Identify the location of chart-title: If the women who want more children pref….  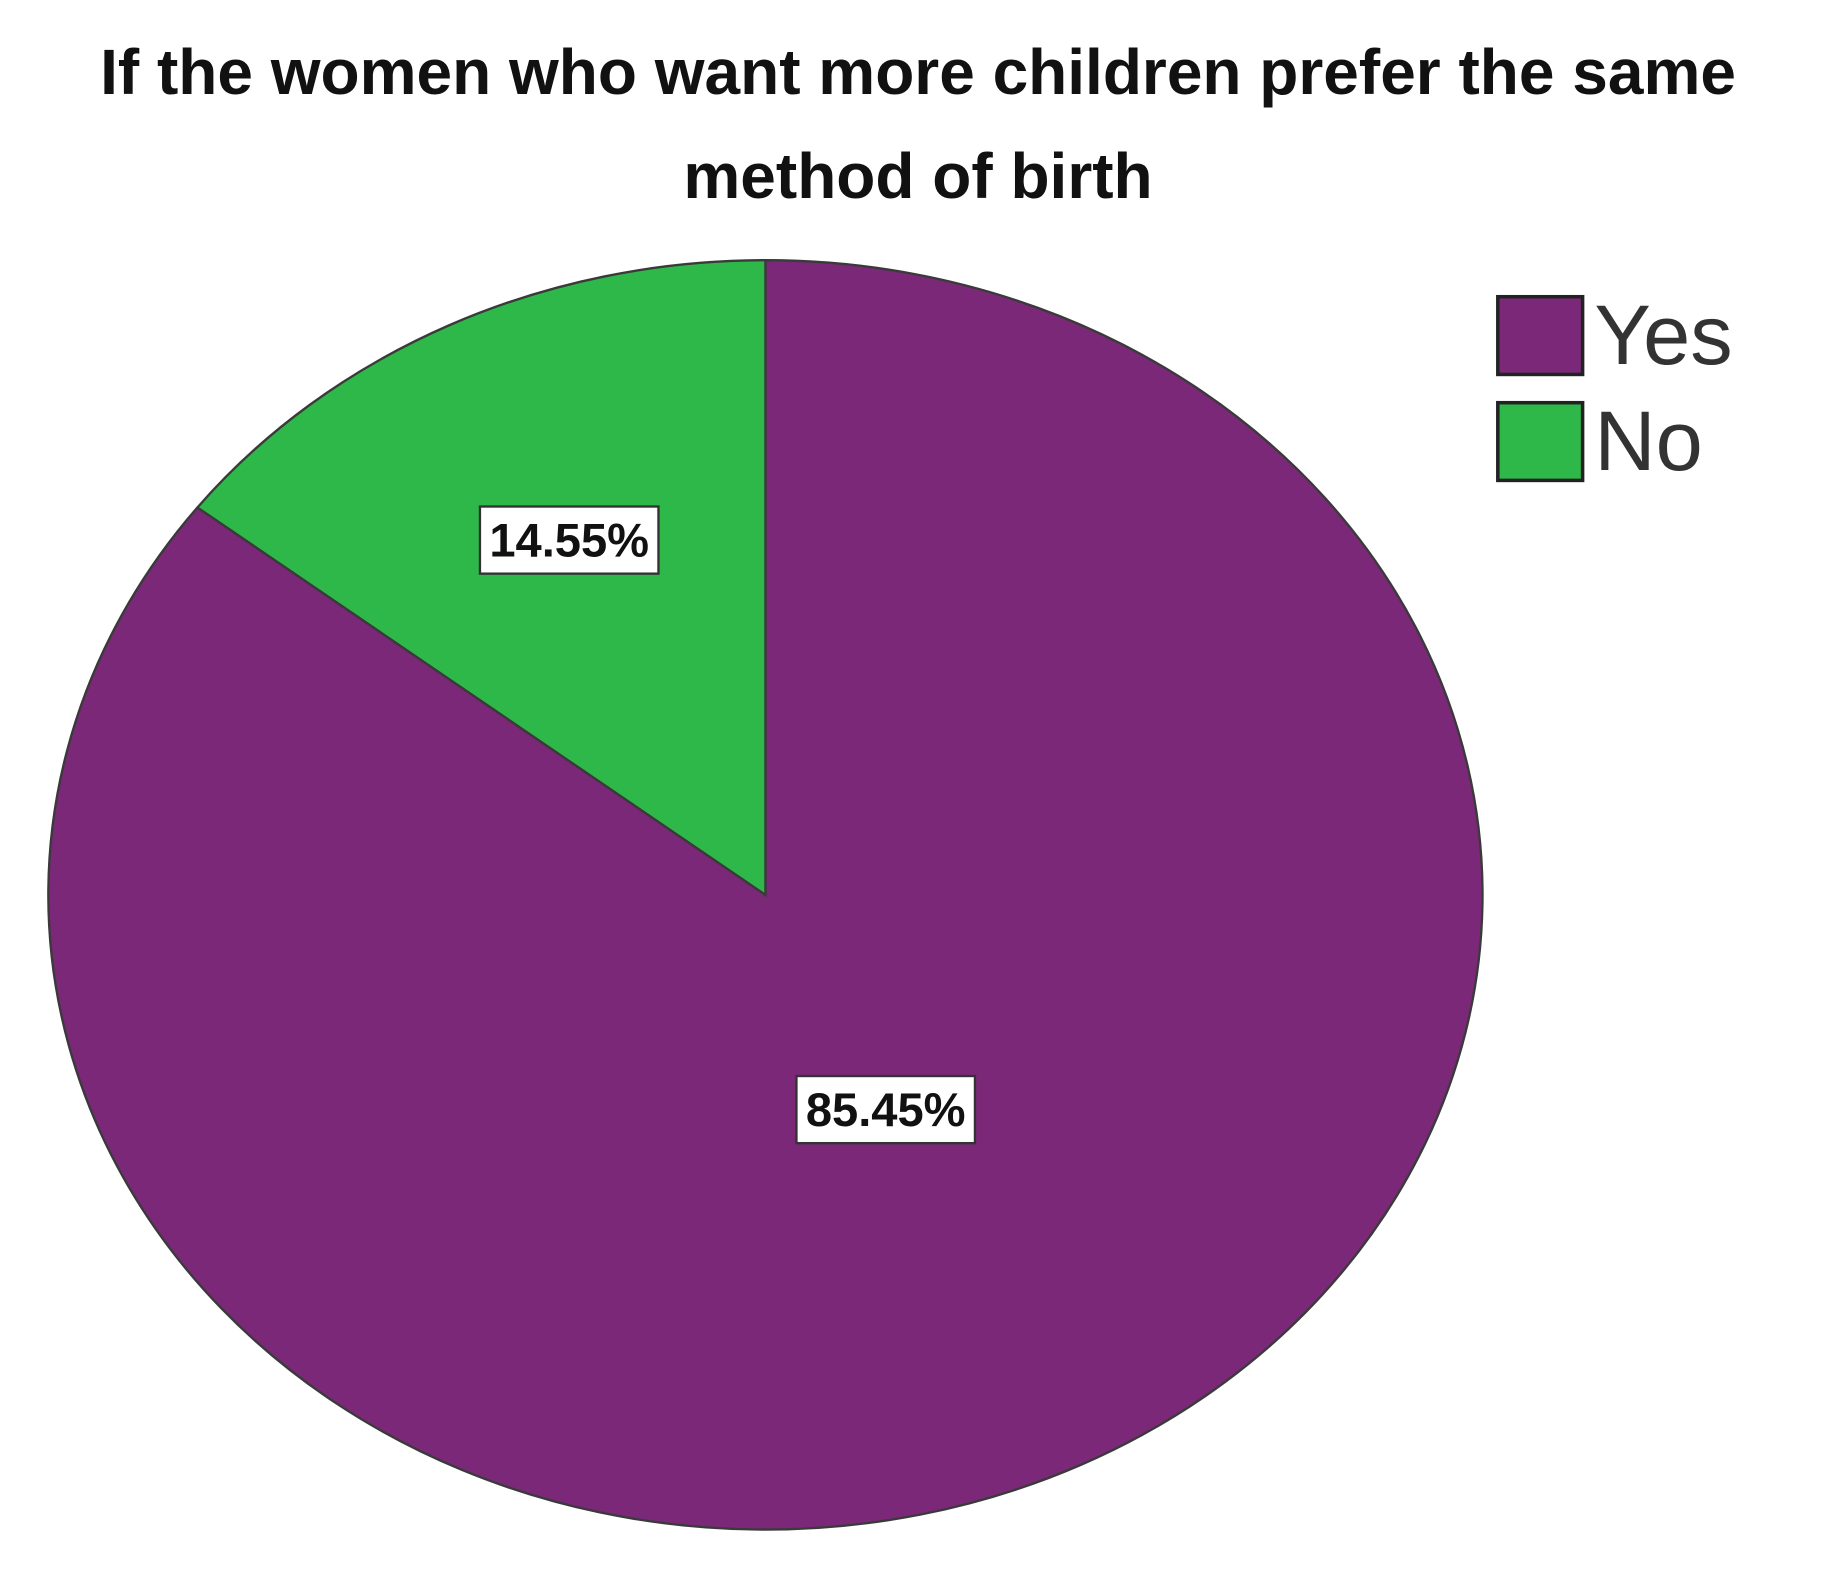
(918, 124).